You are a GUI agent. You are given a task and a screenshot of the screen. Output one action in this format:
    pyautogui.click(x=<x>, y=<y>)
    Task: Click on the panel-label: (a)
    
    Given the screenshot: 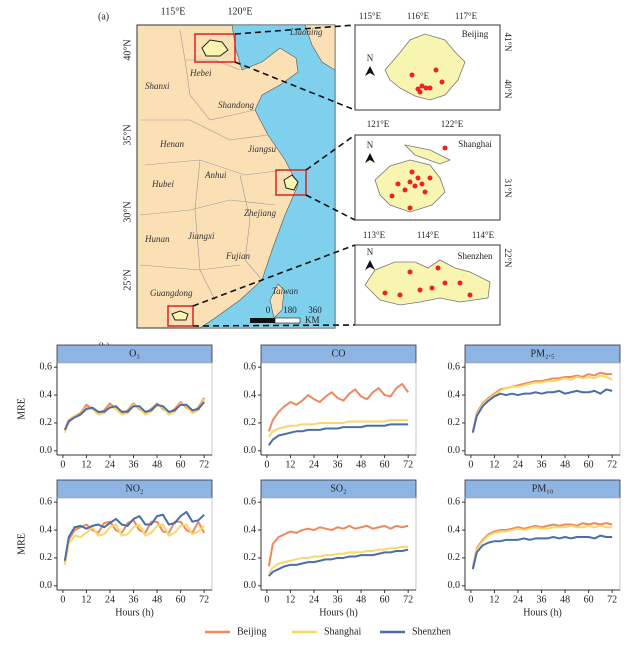 What is the action you would take?
    pyautogui.click(x=103, y=16)
    